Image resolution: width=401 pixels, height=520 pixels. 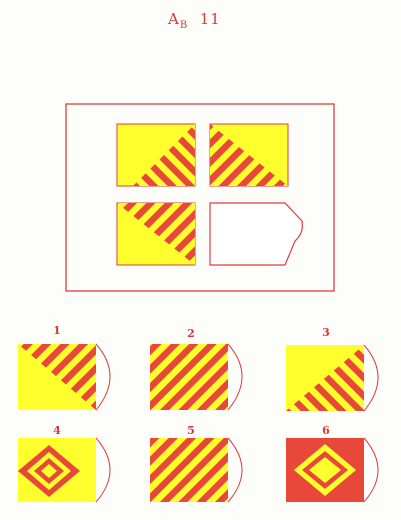 I want to click on option-1-tile, so click(x=64, y=377).